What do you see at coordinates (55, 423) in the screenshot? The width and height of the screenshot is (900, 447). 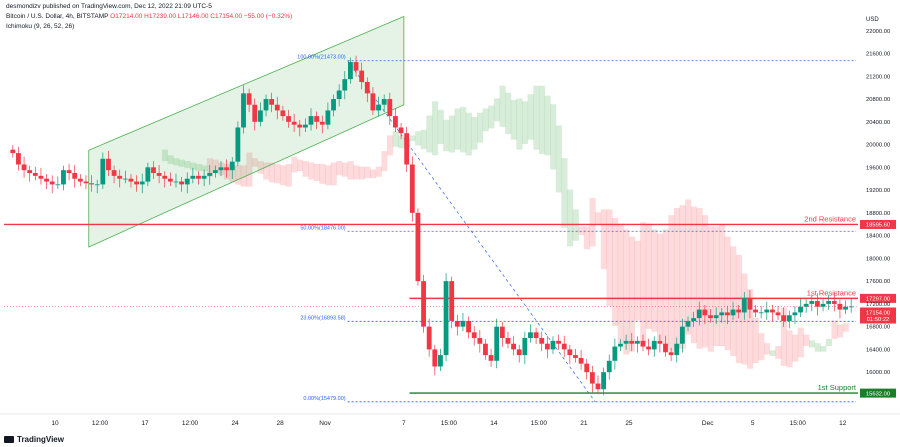 I see `x-tick-label: 10` at bounding box center [55, 423].